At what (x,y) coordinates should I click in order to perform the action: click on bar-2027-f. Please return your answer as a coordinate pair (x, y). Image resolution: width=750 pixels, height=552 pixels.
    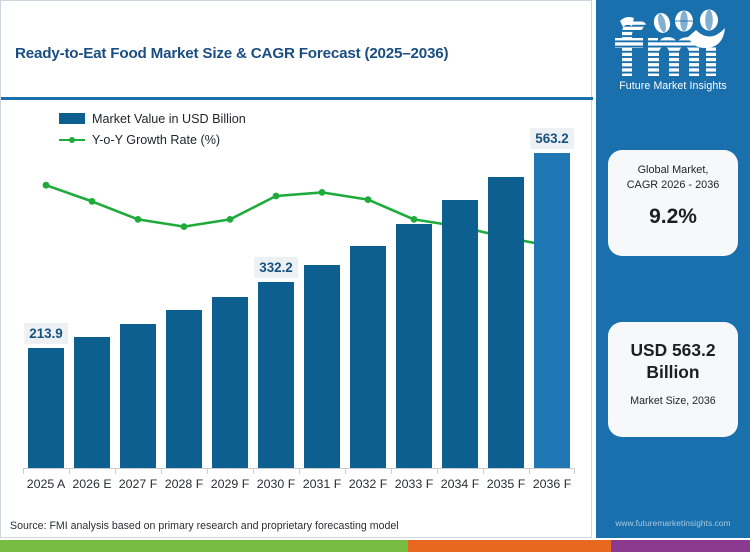
    Looking at the image, I should click on (138, 396).